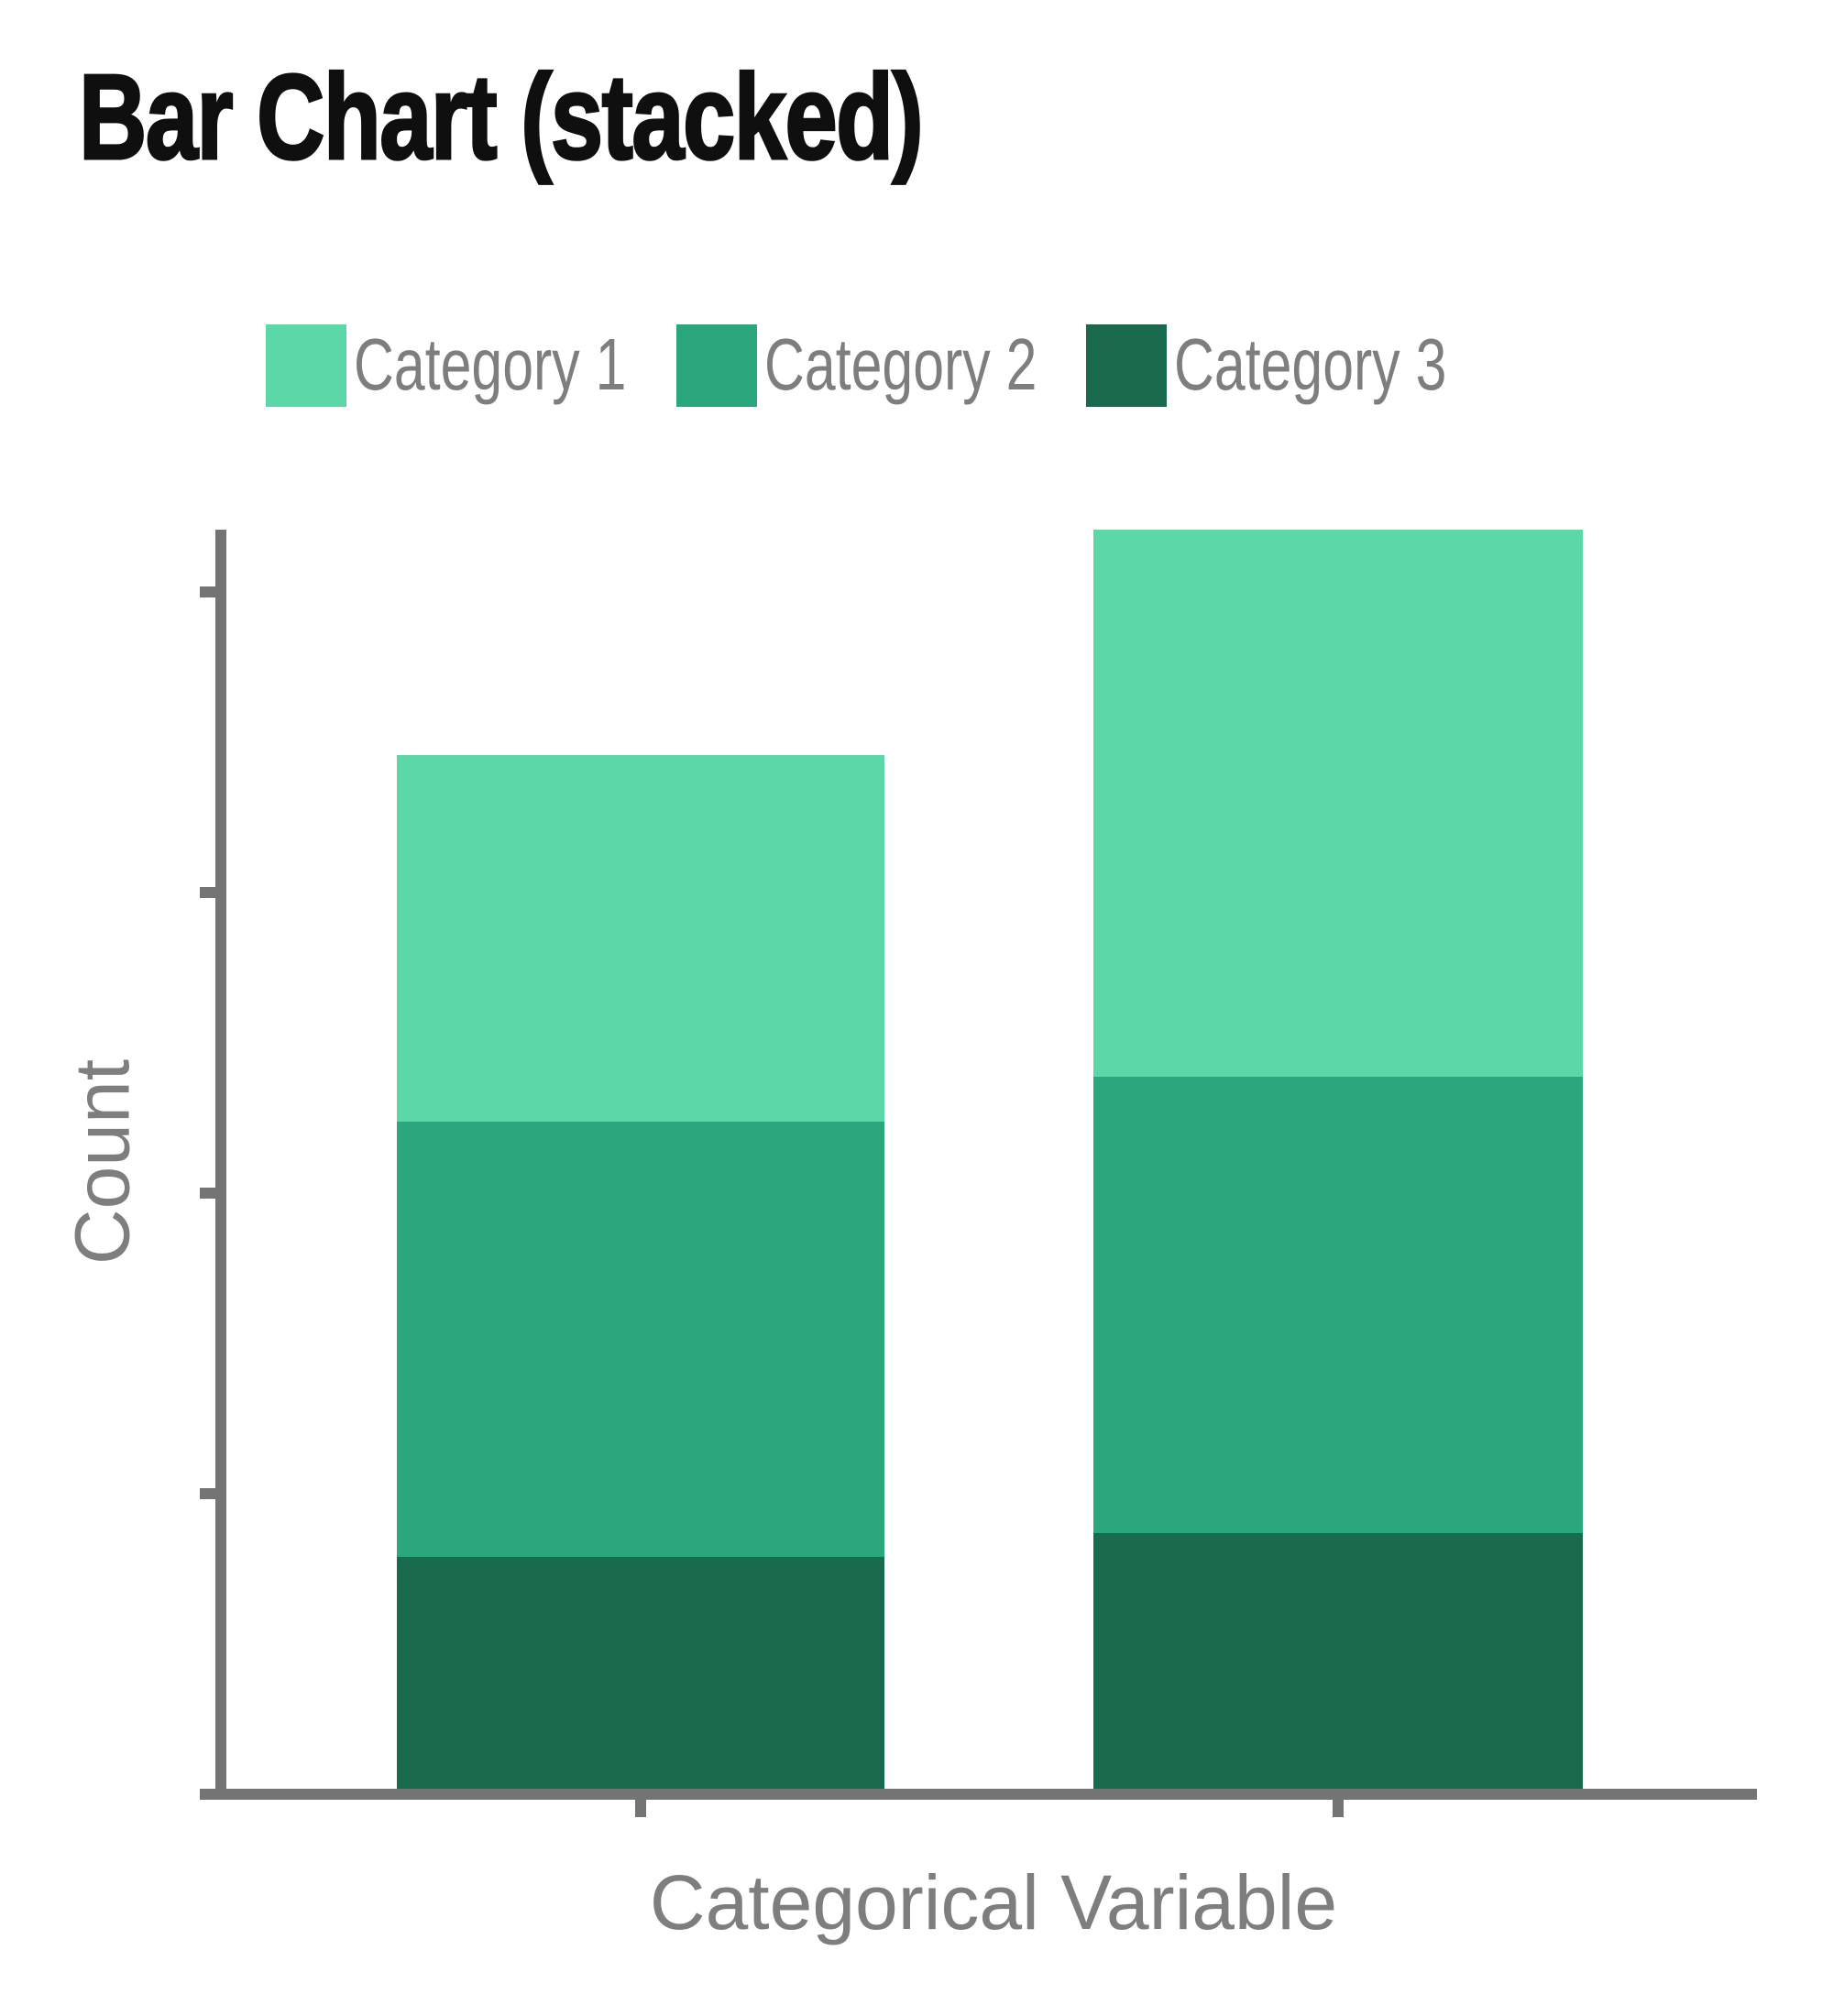  What do you see at coordinates (1310, 364) in the screenshot?
I see `legend-label: Category 3` at bounding box center [1310, 364].